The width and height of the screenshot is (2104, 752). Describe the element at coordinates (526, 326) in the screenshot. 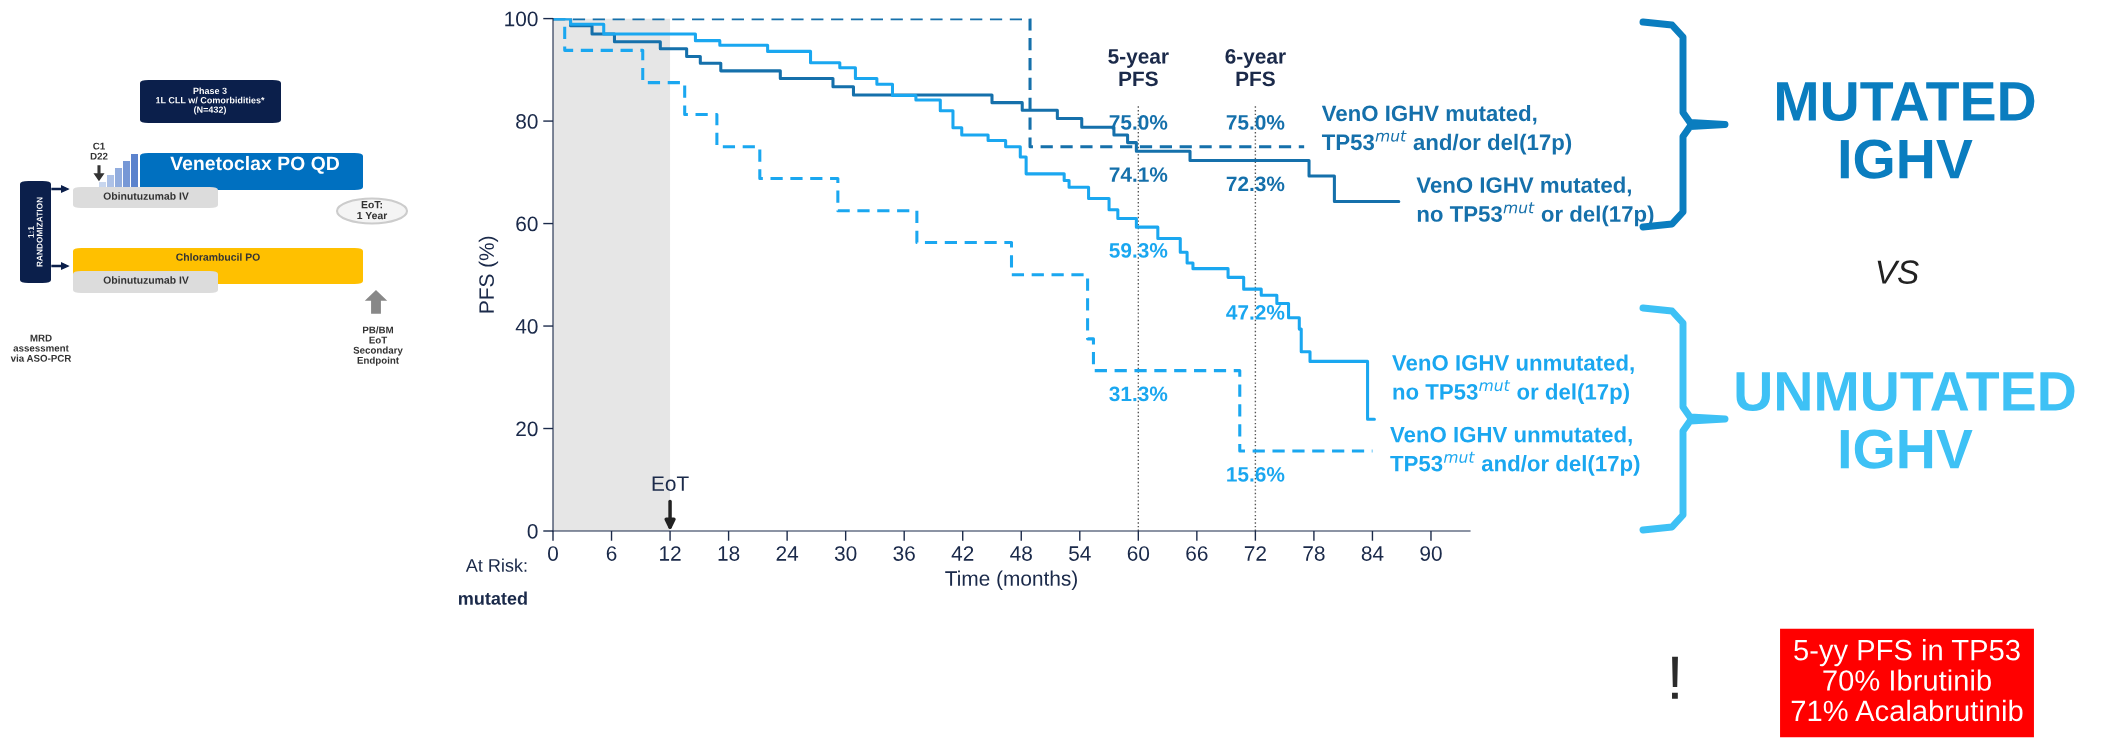

I see `y-tick-label: 40` at that location.